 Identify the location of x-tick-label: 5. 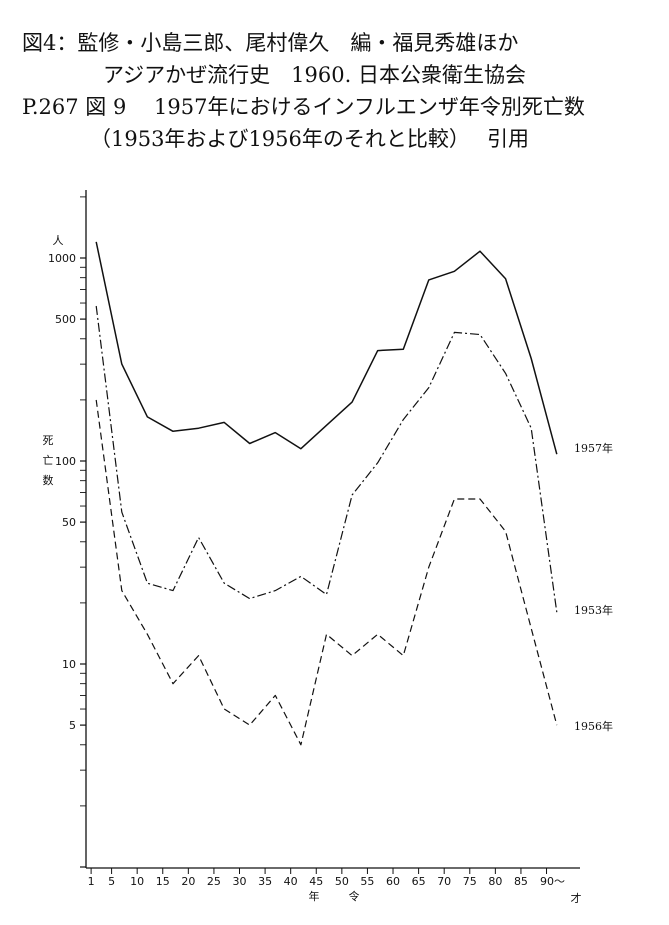
(111, 881).